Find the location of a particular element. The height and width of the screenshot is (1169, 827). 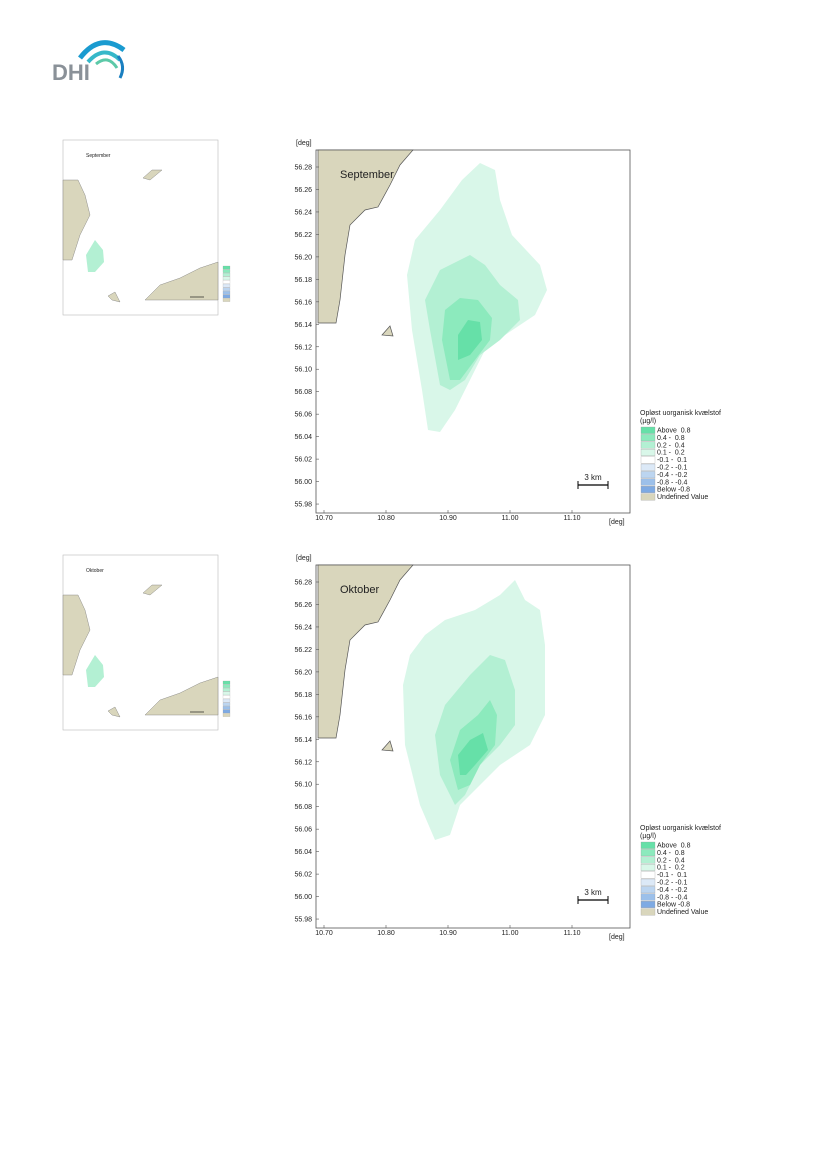

inset-title: September is located at coordinates (98, 156).